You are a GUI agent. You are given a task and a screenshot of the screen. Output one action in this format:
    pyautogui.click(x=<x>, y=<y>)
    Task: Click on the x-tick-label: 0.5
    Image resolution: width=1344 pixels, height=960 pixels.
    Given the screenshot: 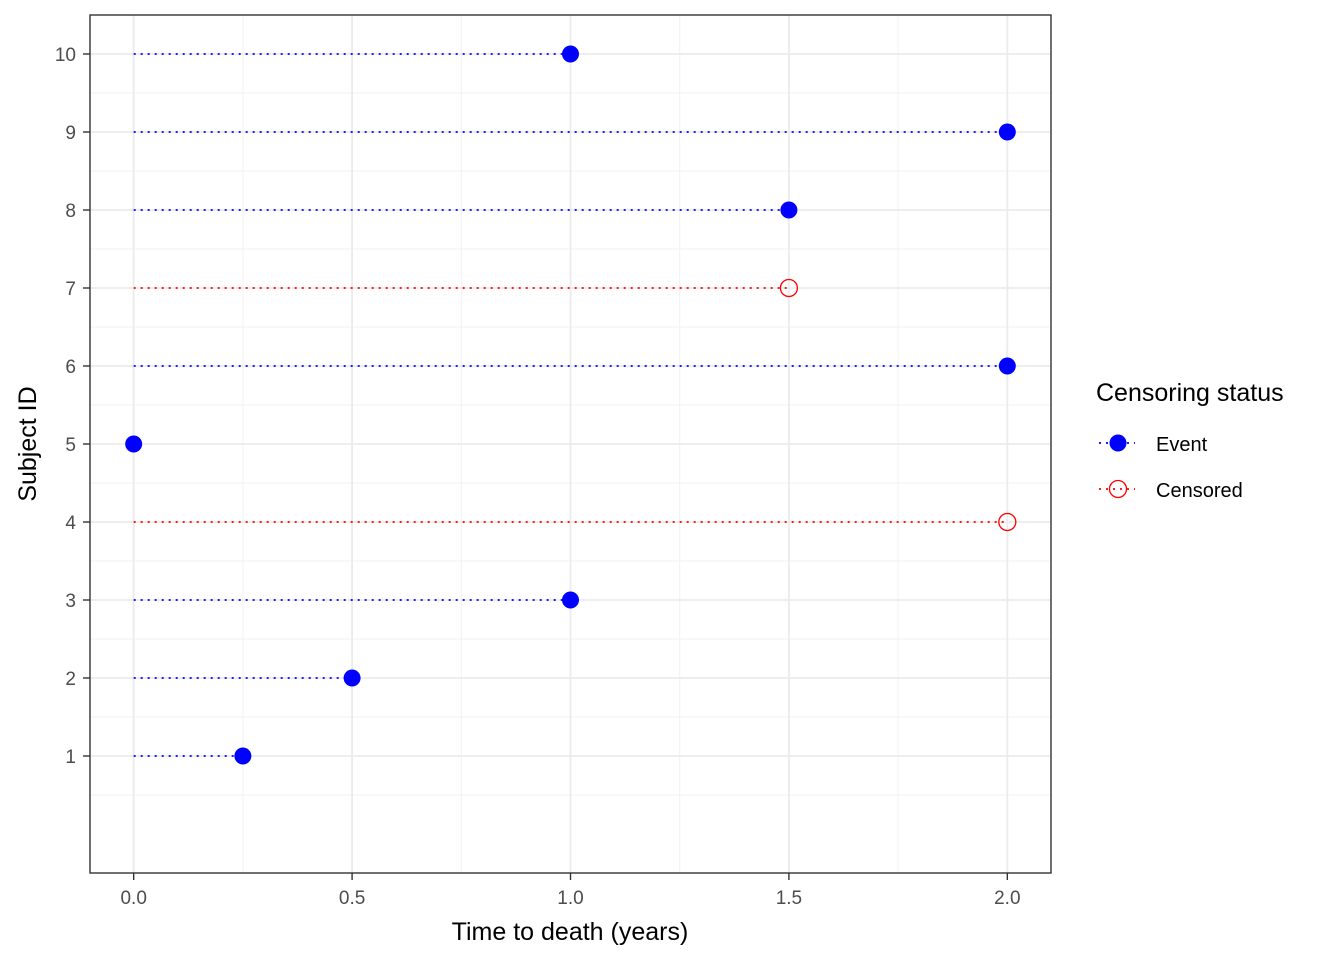 What is the action you would take?
    pyautogui.click(x=352, y=898)
    